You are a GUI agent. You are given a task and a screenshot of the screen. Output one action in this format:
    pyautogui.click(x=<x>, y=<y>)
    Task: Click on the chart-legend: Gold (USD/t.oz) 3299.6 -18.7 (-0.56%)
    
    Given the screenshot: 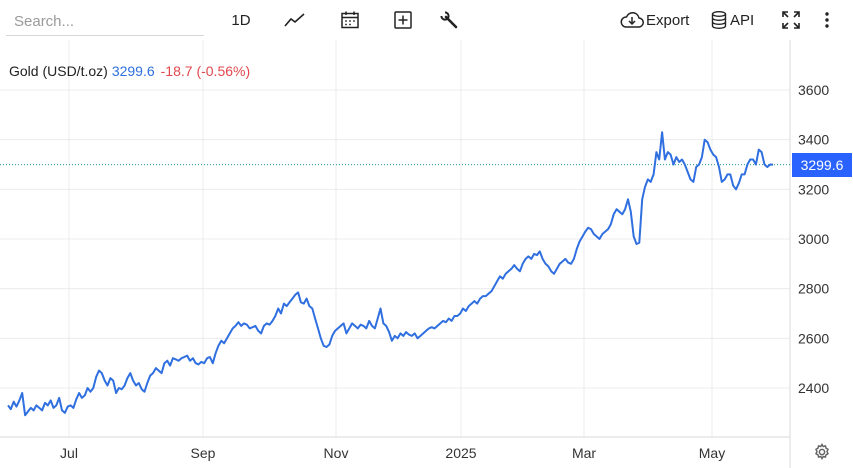 What is the action you would take?
    pyautogui.click(x=129, y=71)
    